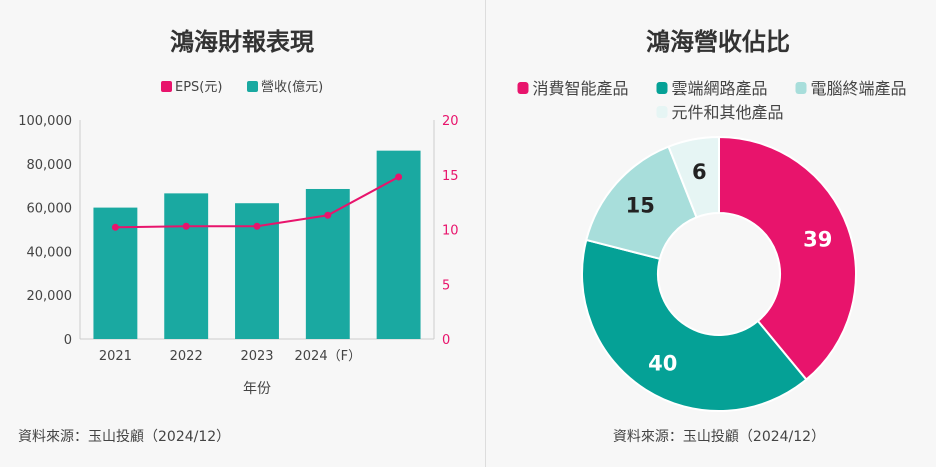  I want to click on revenue-share-source-note: 資料來源：玉山投顧（2024/12）, so click(719, 437).